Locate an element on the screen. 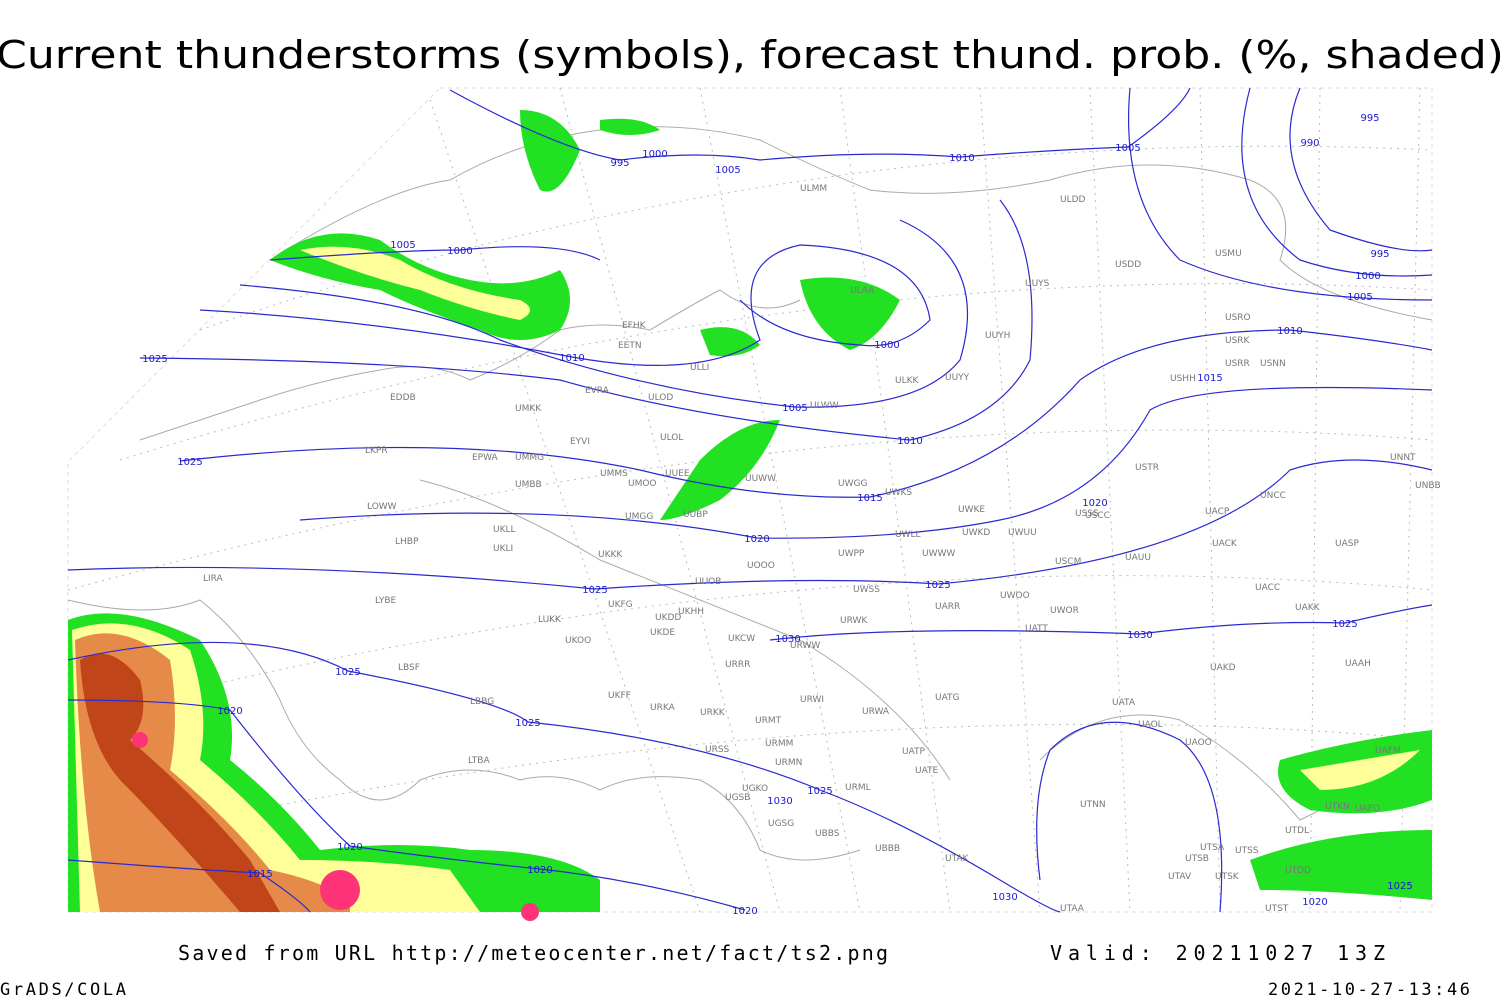 Image resolution: width=1500 pixels, height=1000 pixels. station-code: UACC is located at coordinates (1267, 588).